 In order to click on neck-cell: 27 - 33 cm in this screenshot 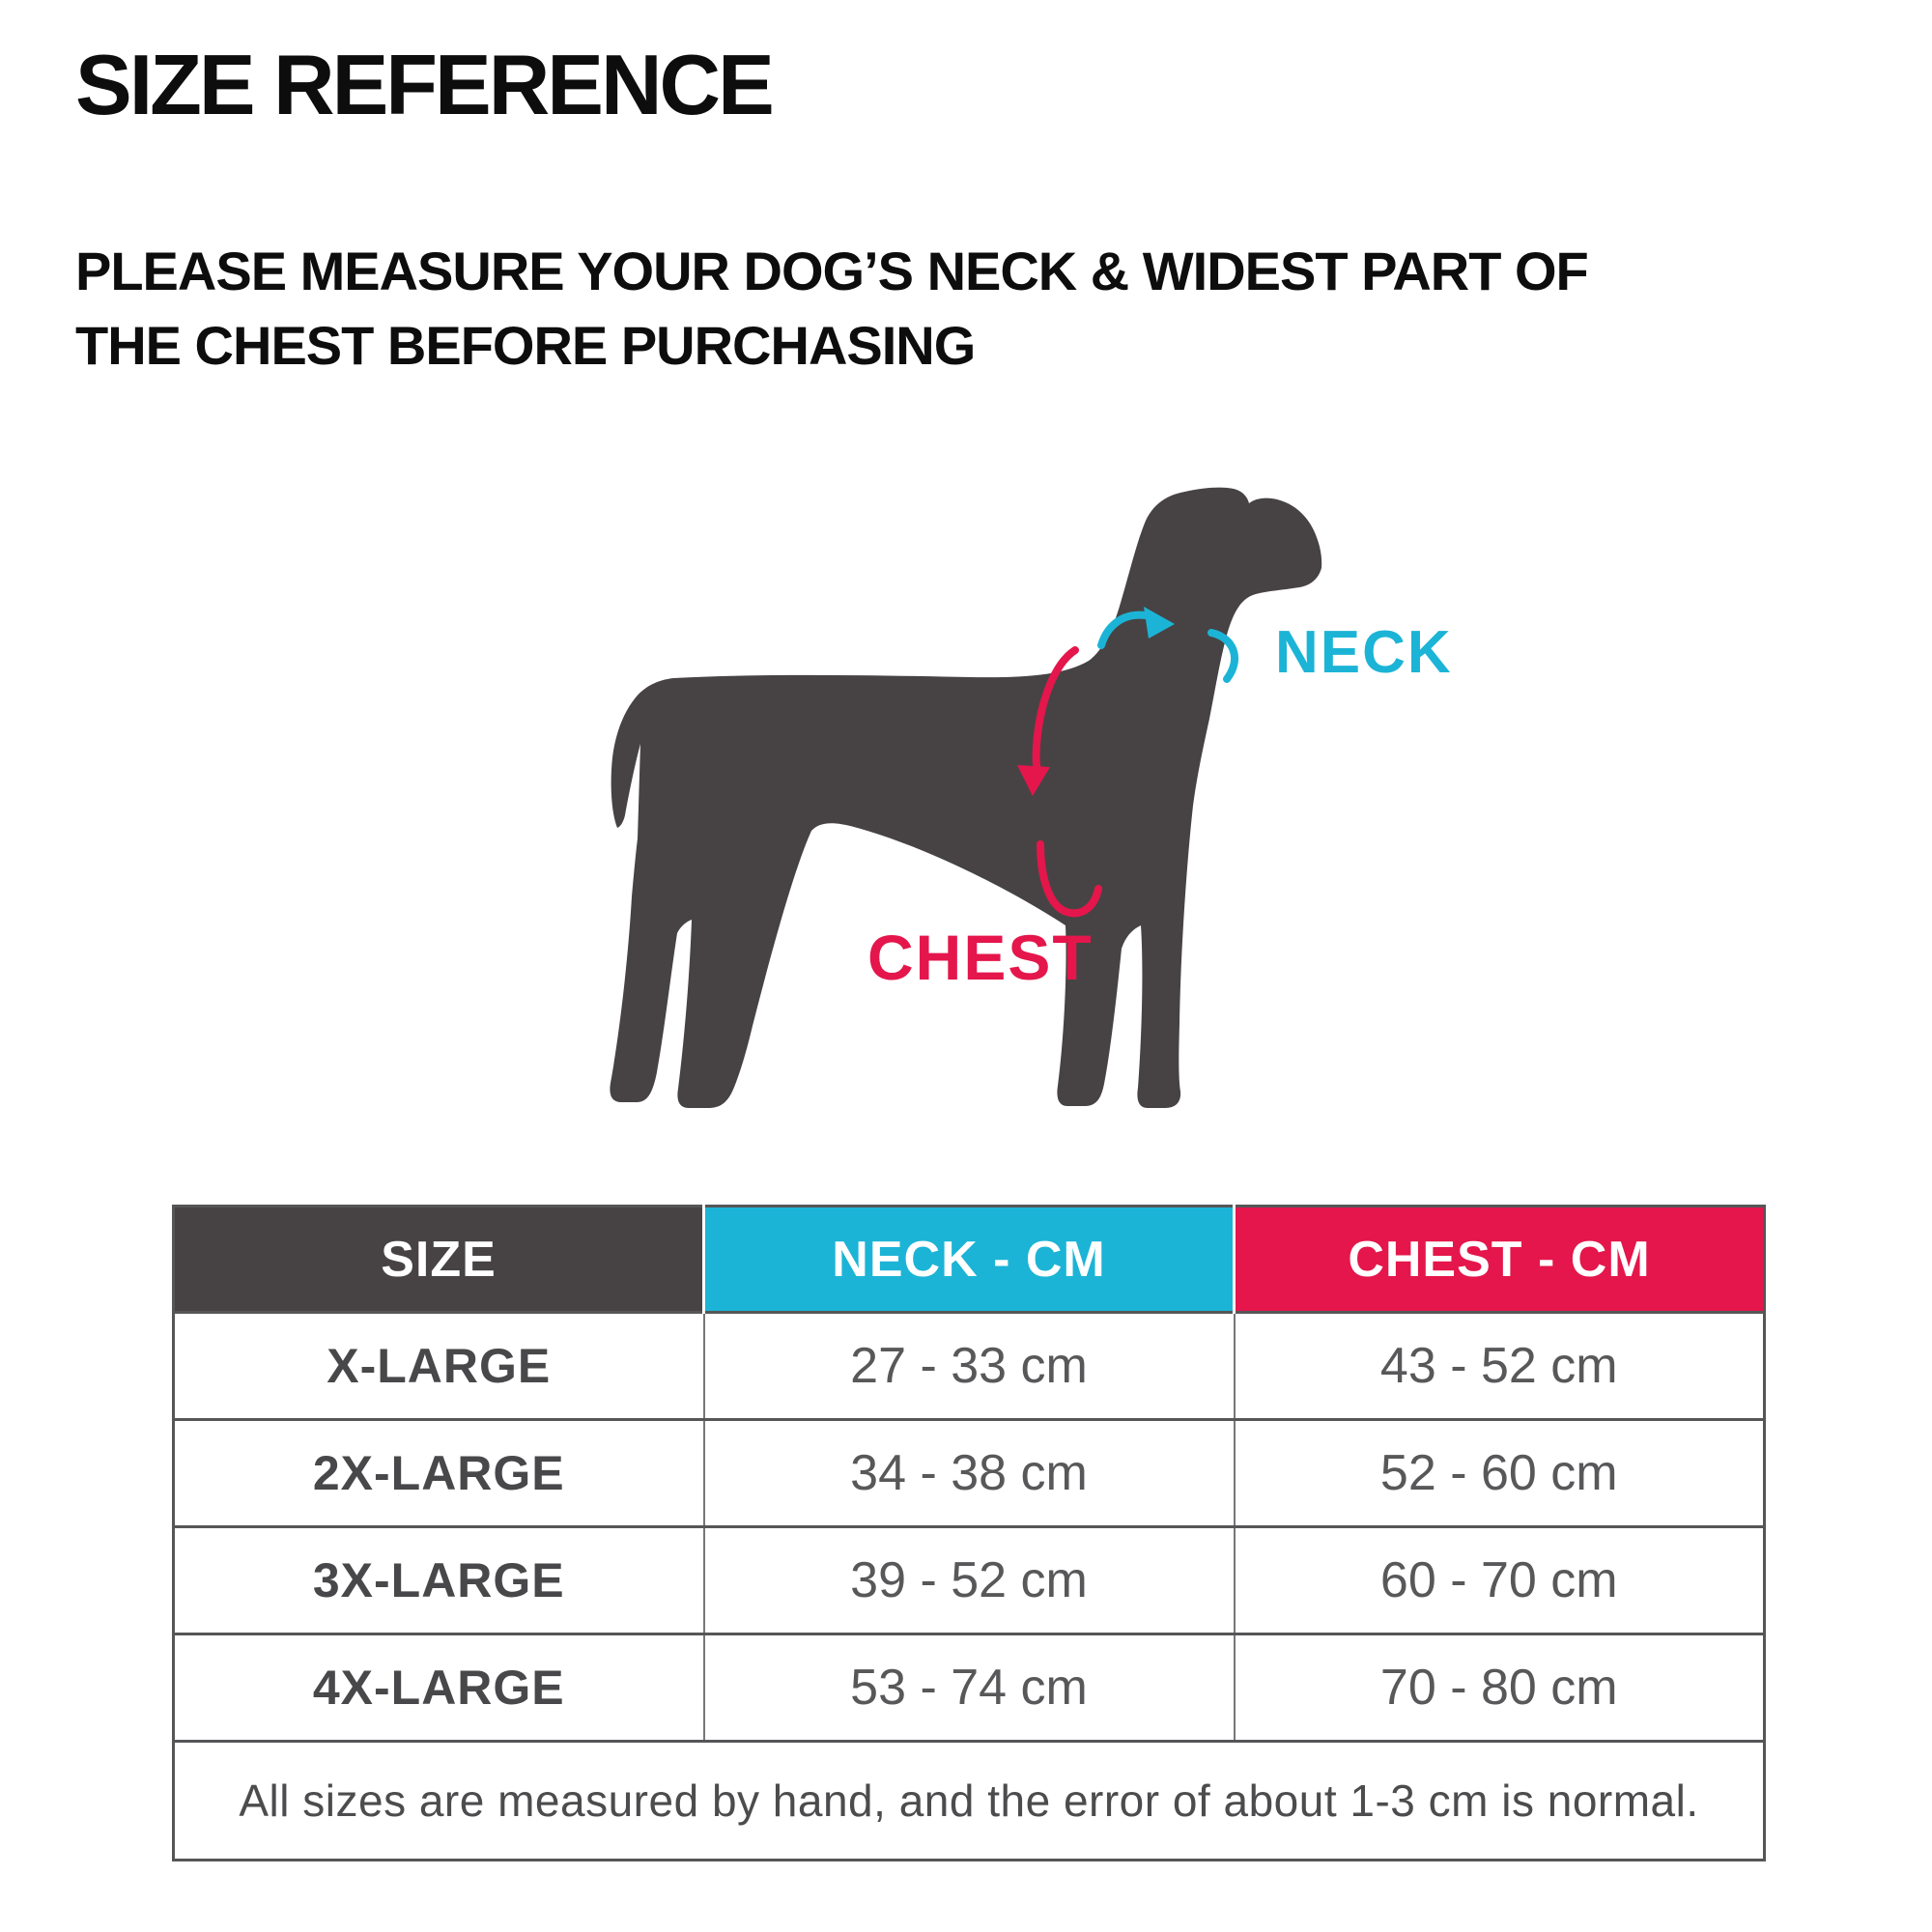, I will do `click(968, 1365)`.